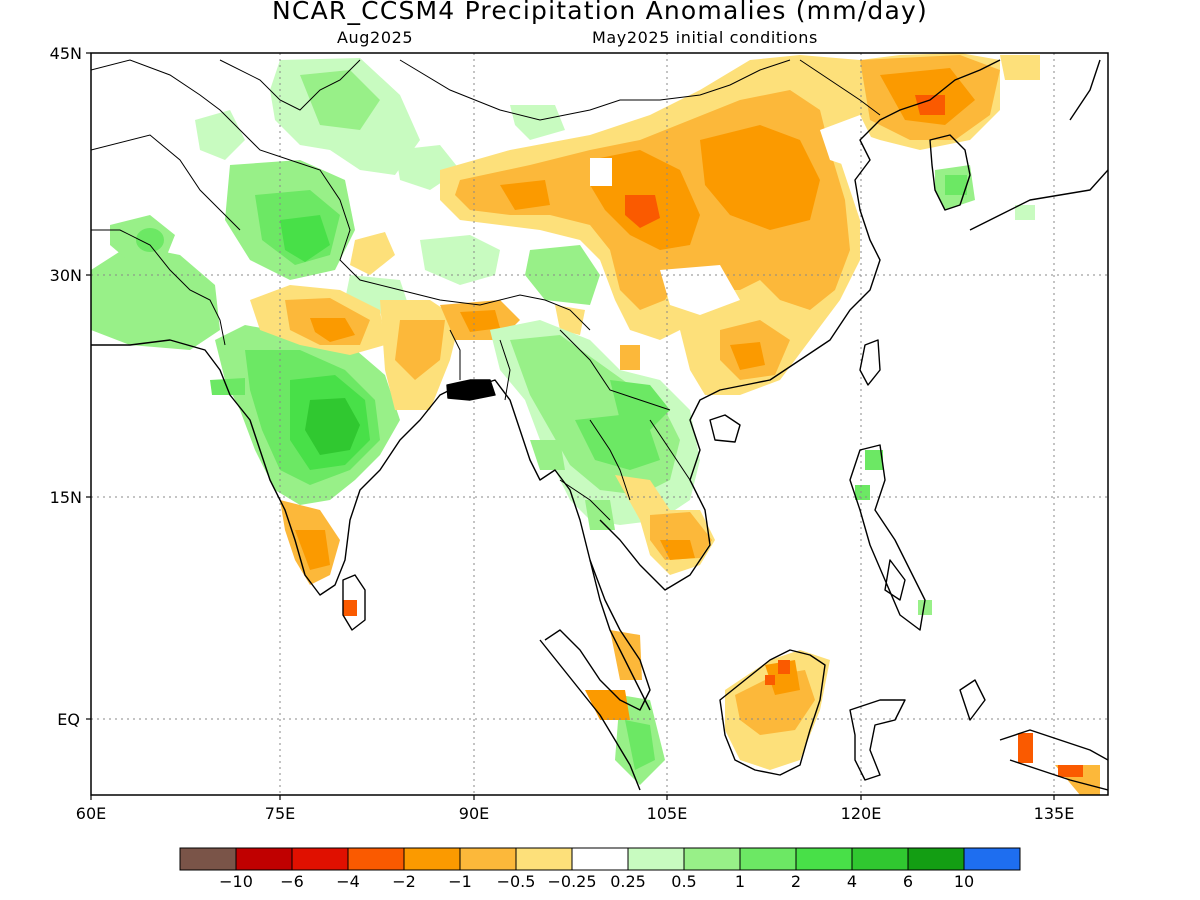 The width and height of the screenshot is (1200, 900). Describe the element at coordinates (91, 813) in the screenshot. I see `lon-label: 60E` at that location.